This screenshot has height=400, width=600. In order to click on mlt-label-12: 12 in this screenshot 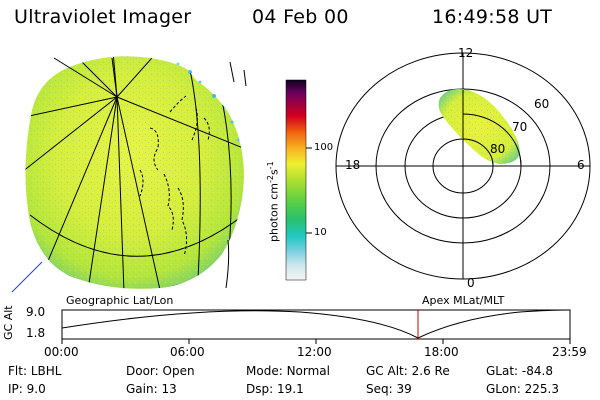, I will do `click(466, 53)`.